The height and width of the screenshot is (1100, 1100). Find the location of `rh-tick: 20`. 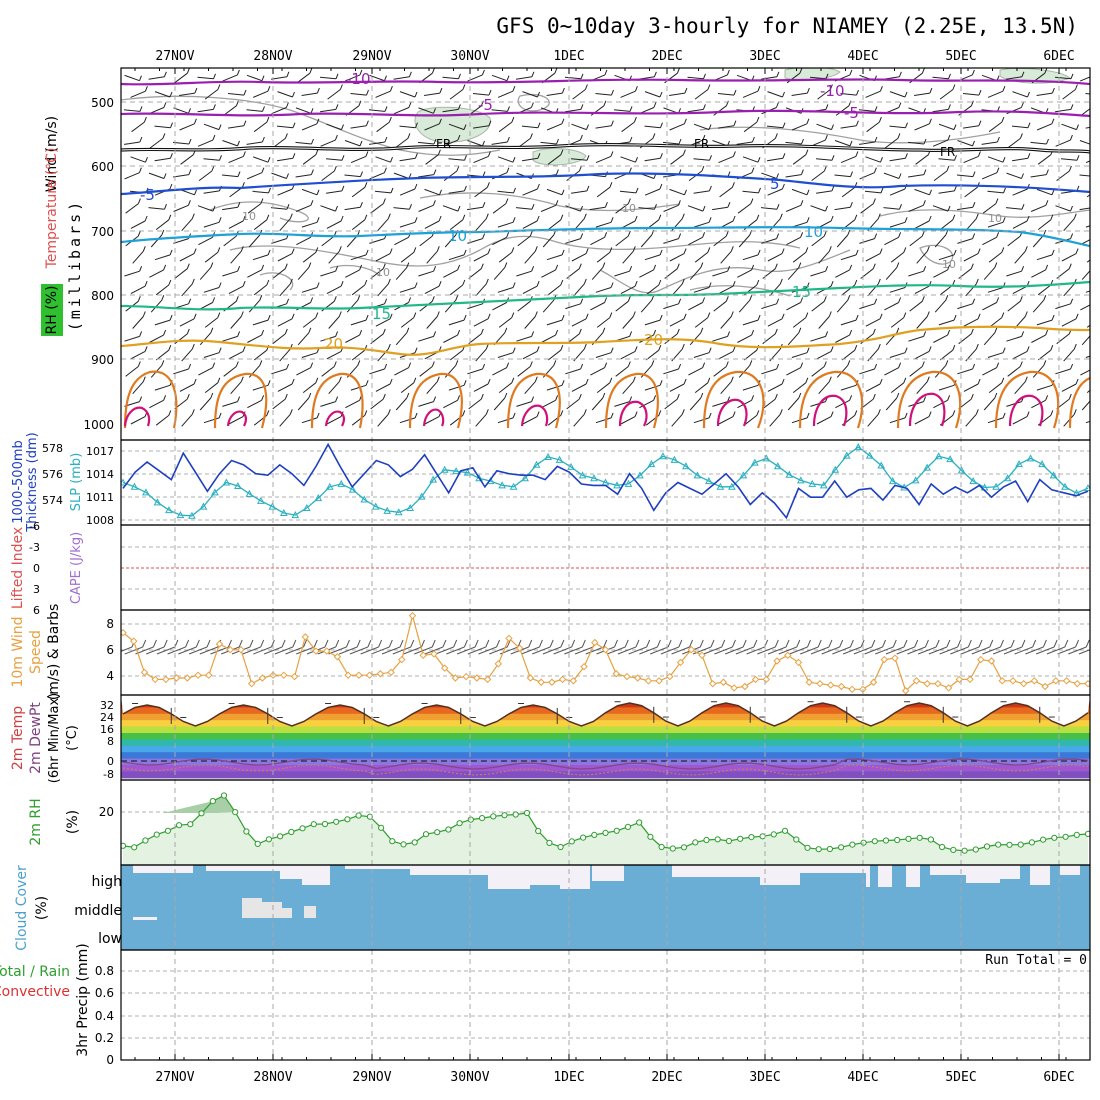

rh-tick: 20 is located at coordinates (106, 812).